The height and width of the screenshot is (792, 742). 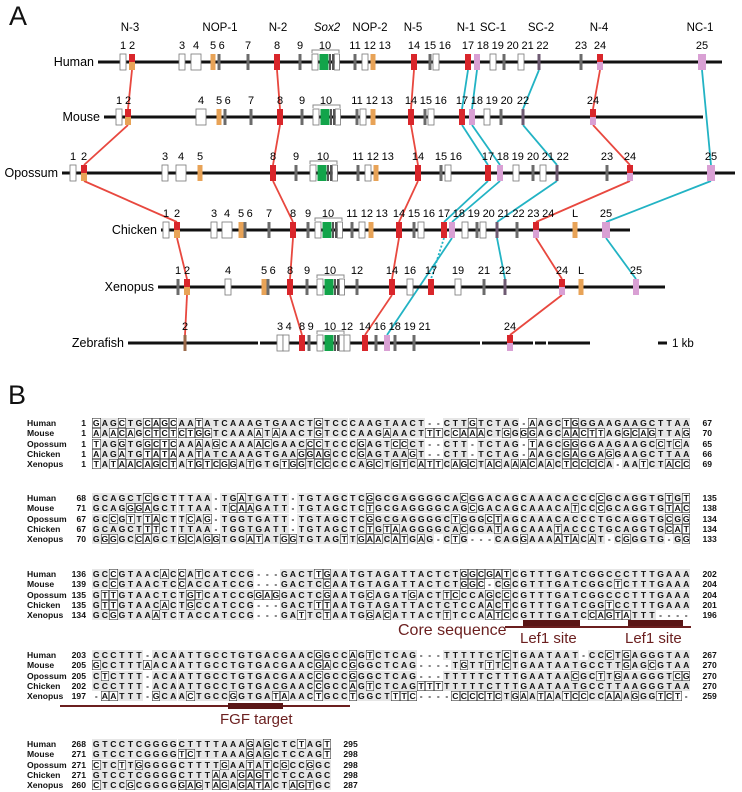 What do you see at coordinates (214, 223) in the screenshot?
I see `element-3: 3` at bounding box center [214, 223].